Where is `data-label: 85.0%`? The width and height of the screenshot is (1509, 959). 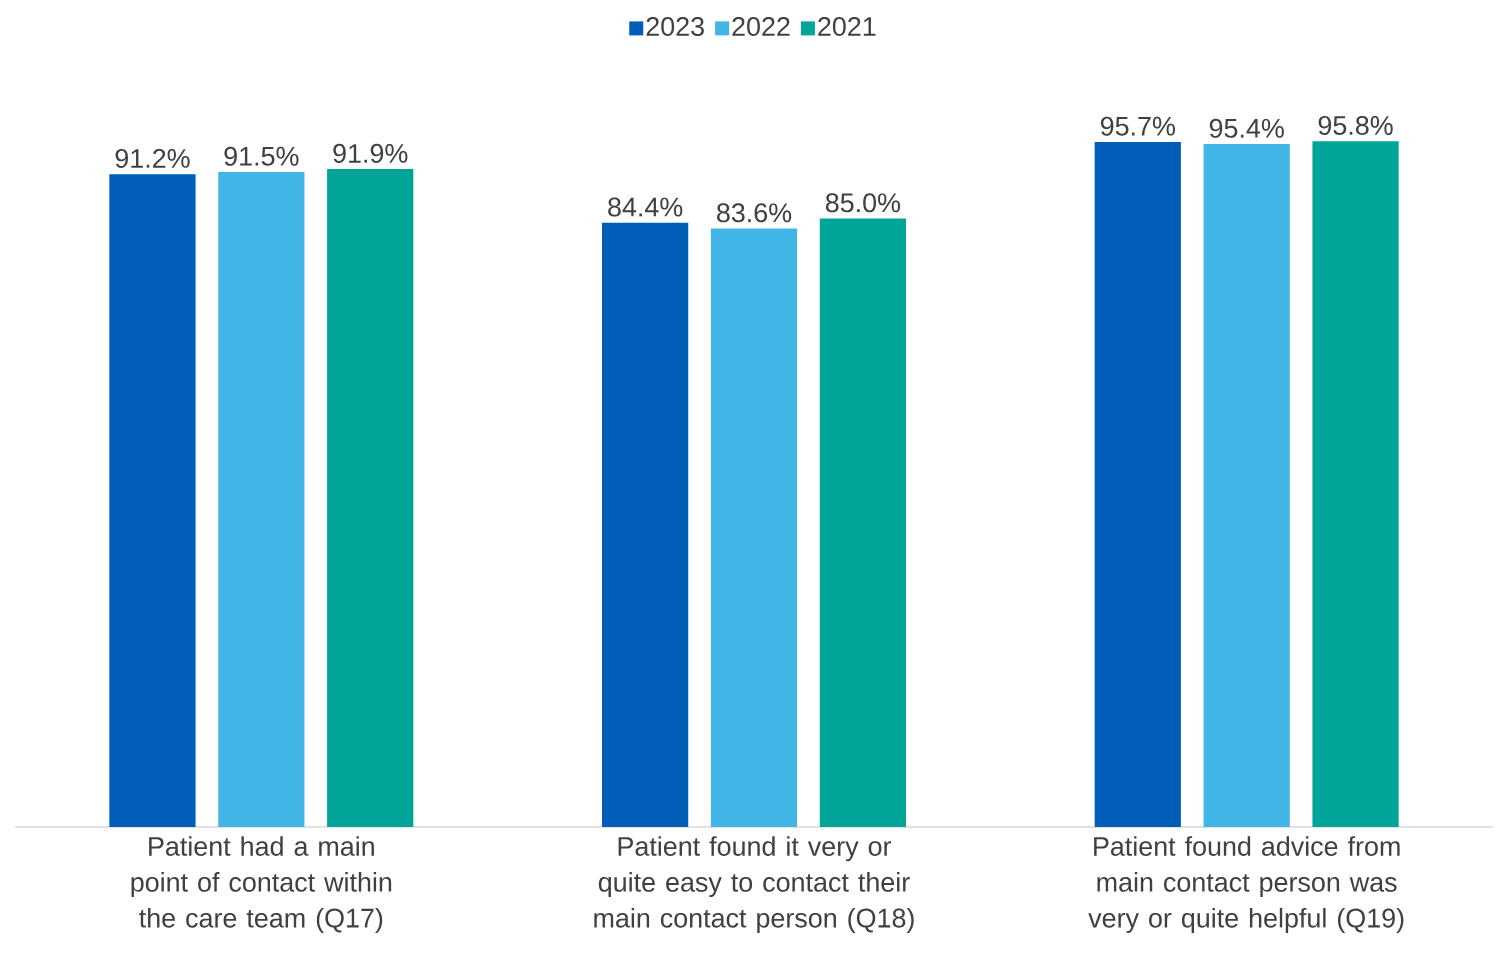
data-label: 85.0% is located at coordinates (863, 203).